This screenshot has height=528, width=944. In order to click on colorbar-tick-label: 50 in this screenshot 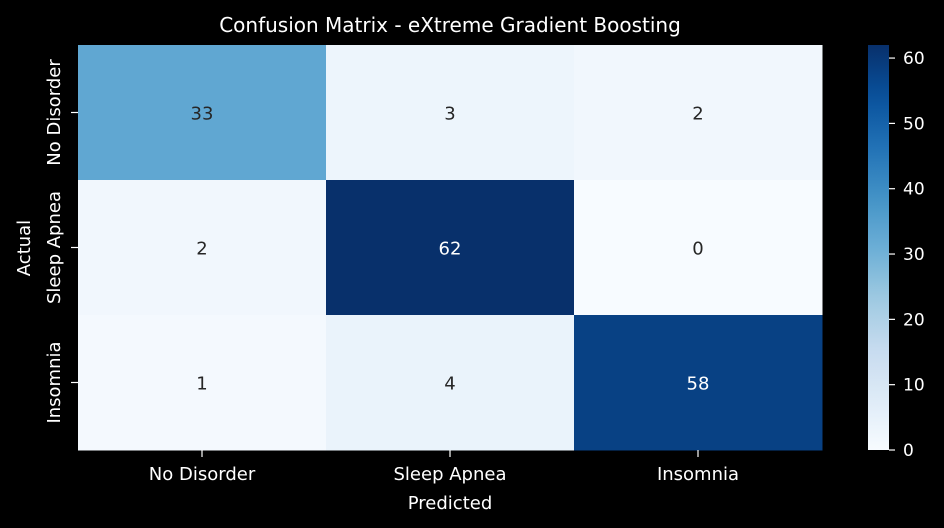, I will do `click(914, 124)`.